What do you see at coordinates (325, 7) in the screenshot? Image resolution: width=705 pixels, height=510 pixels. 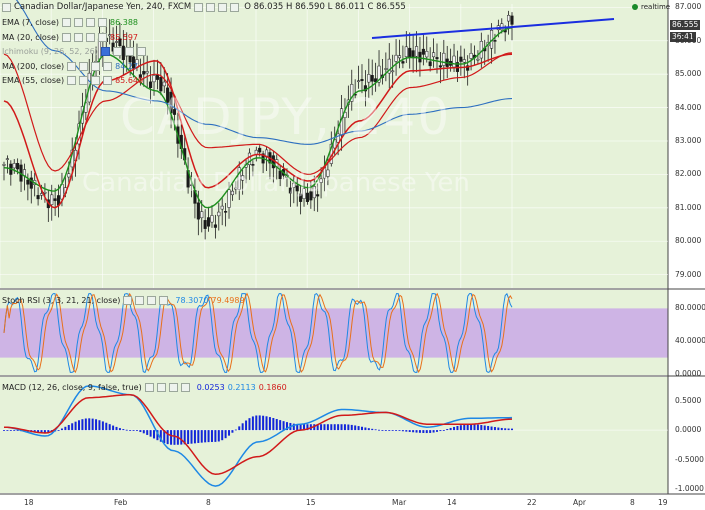 I see `ohlc-values: O 86.035 H 86.590 L 86.011 C 86.555` at bounding box center [325, 7].